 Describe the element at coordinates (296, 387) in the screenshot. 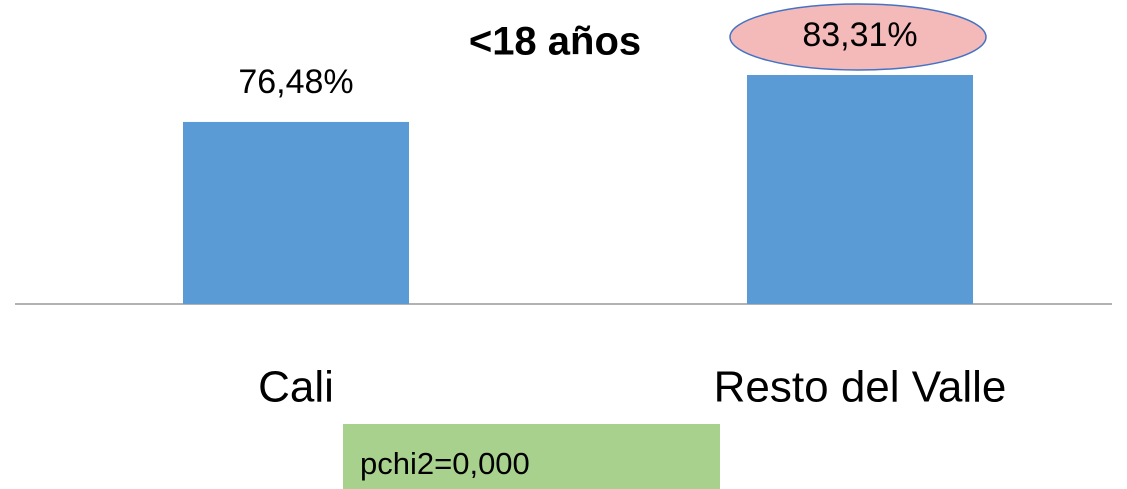

I see `x-tick-label: Cali` at that location.